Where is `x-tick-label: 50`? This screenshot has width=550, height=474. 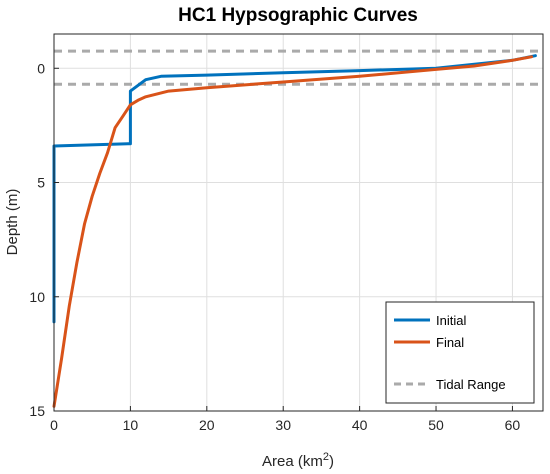
x-tick-label: 50 is located at coordinates (436, 425).